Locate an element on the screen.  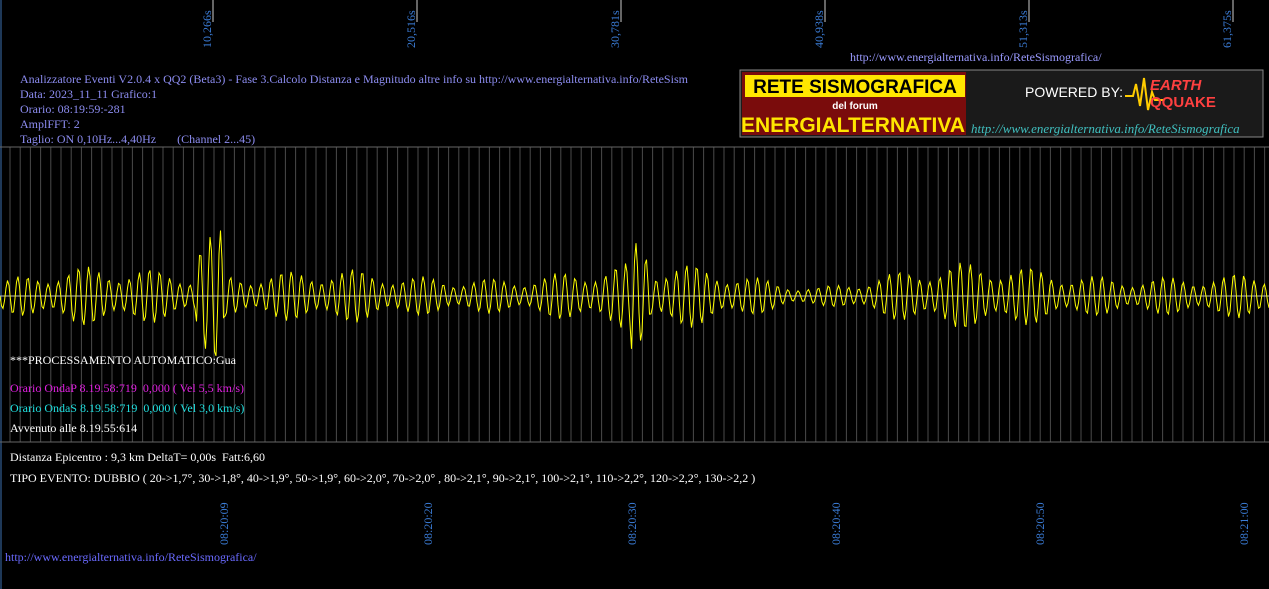
top-time-label: 30,781s is located at coordinates (615, 29).